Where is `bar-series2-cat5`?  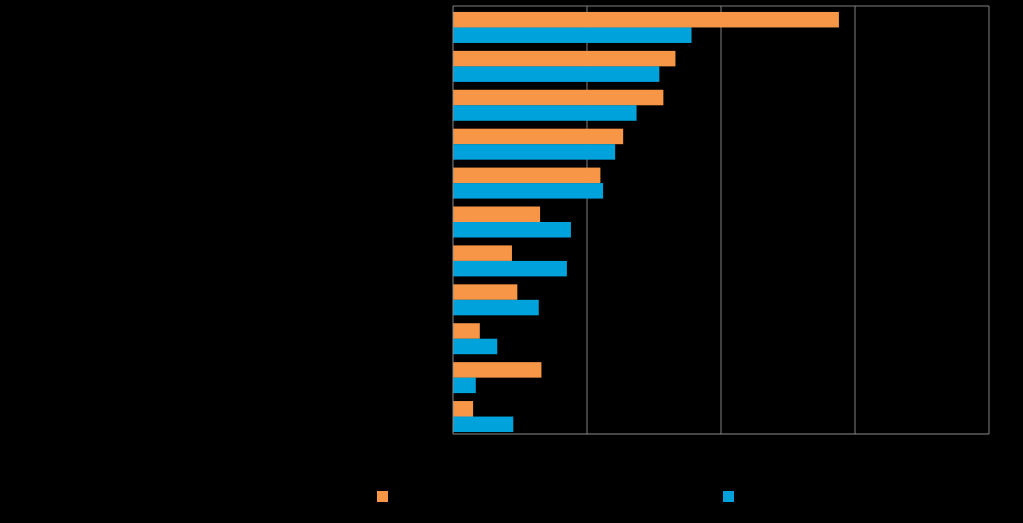
bar-series2-cat5 is located at coordinates (528, 191).